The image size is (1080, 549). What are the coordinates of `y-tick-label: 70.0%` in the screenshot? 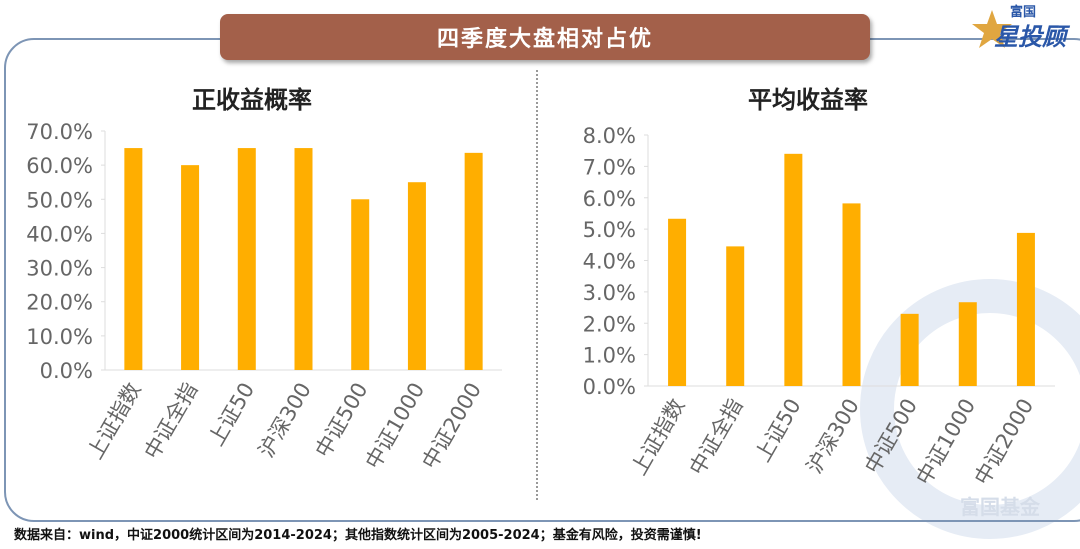 It's located at (59, 132).